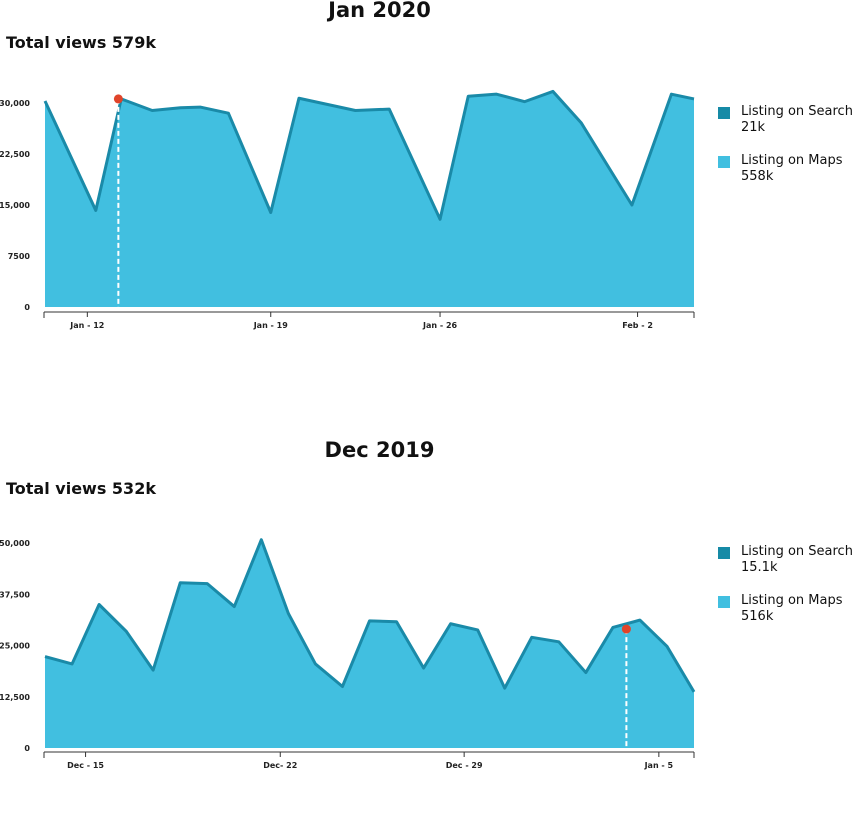 This screenshot has height=820, width=859. What do you see at coordinates (15, 154) in the screenshot?
I see `y-tick-label: 22,500` at bounding box center [15, 154].